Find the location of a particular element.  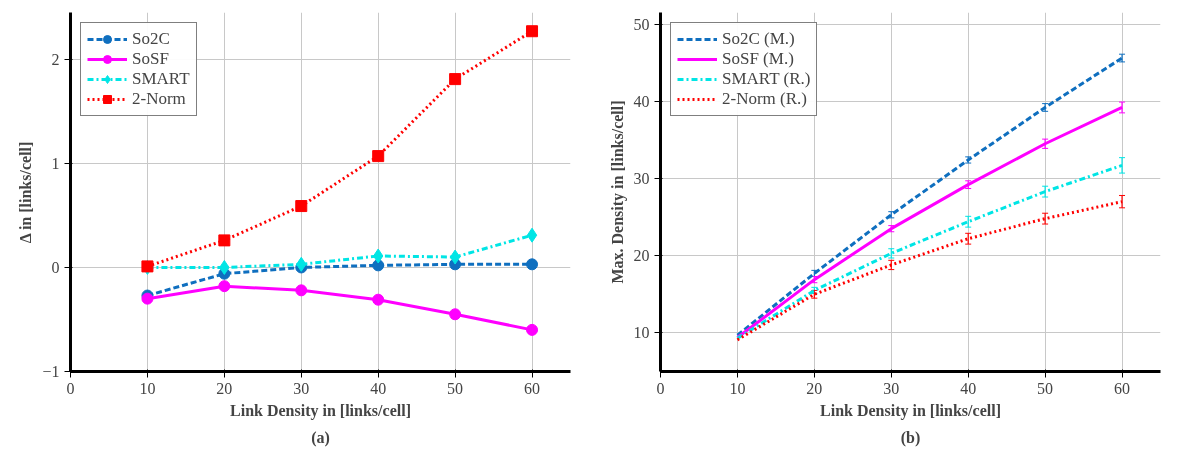

line-series is located at coordinates (929, 271).